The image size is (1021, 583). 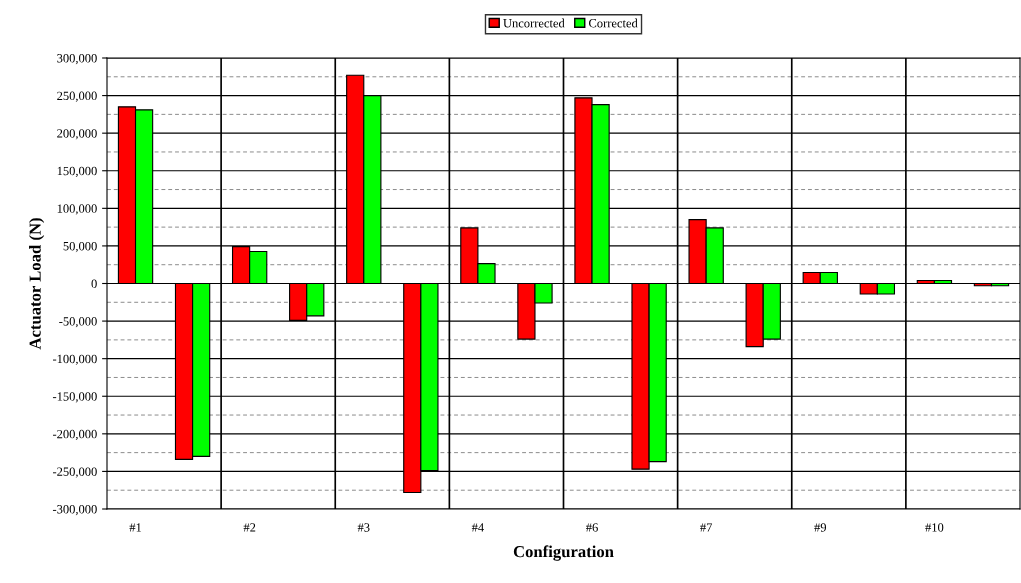 What do you see at coordinates (74, 472) in the screenshot?
I see `y-tick-label: -250,000` at bounding box center [74, 472].